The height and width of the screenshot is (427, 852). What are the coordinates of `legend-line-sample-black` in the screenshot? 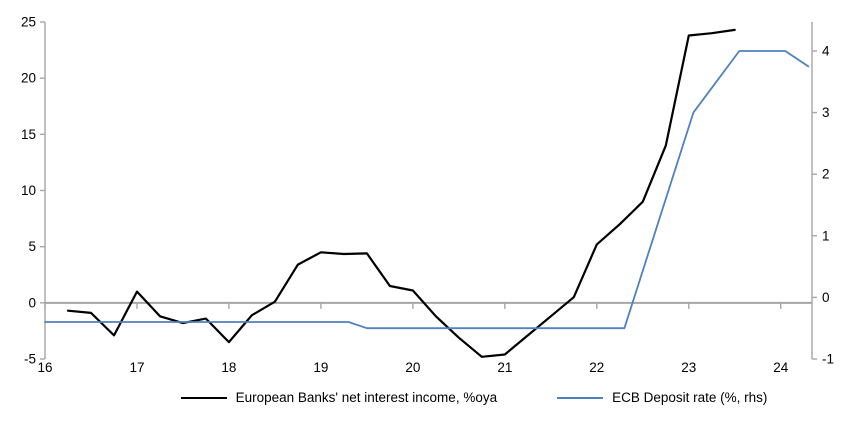 It's located at (203, 397).